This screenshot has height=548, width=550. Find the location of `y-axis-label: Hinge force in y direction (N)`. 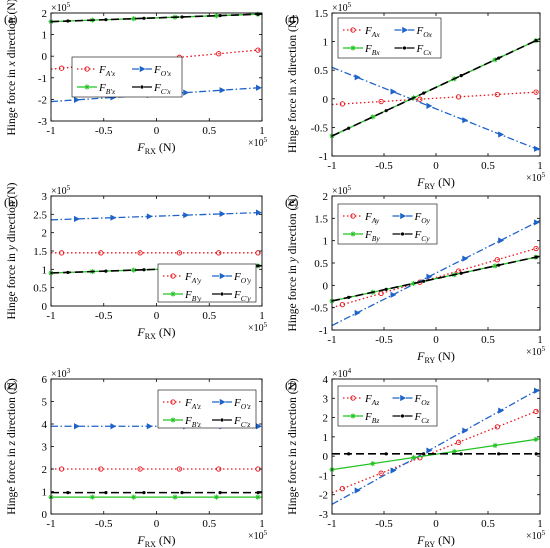

y-axis-label: Hinge force in y direction (N) is located at coordinates (12, 250).